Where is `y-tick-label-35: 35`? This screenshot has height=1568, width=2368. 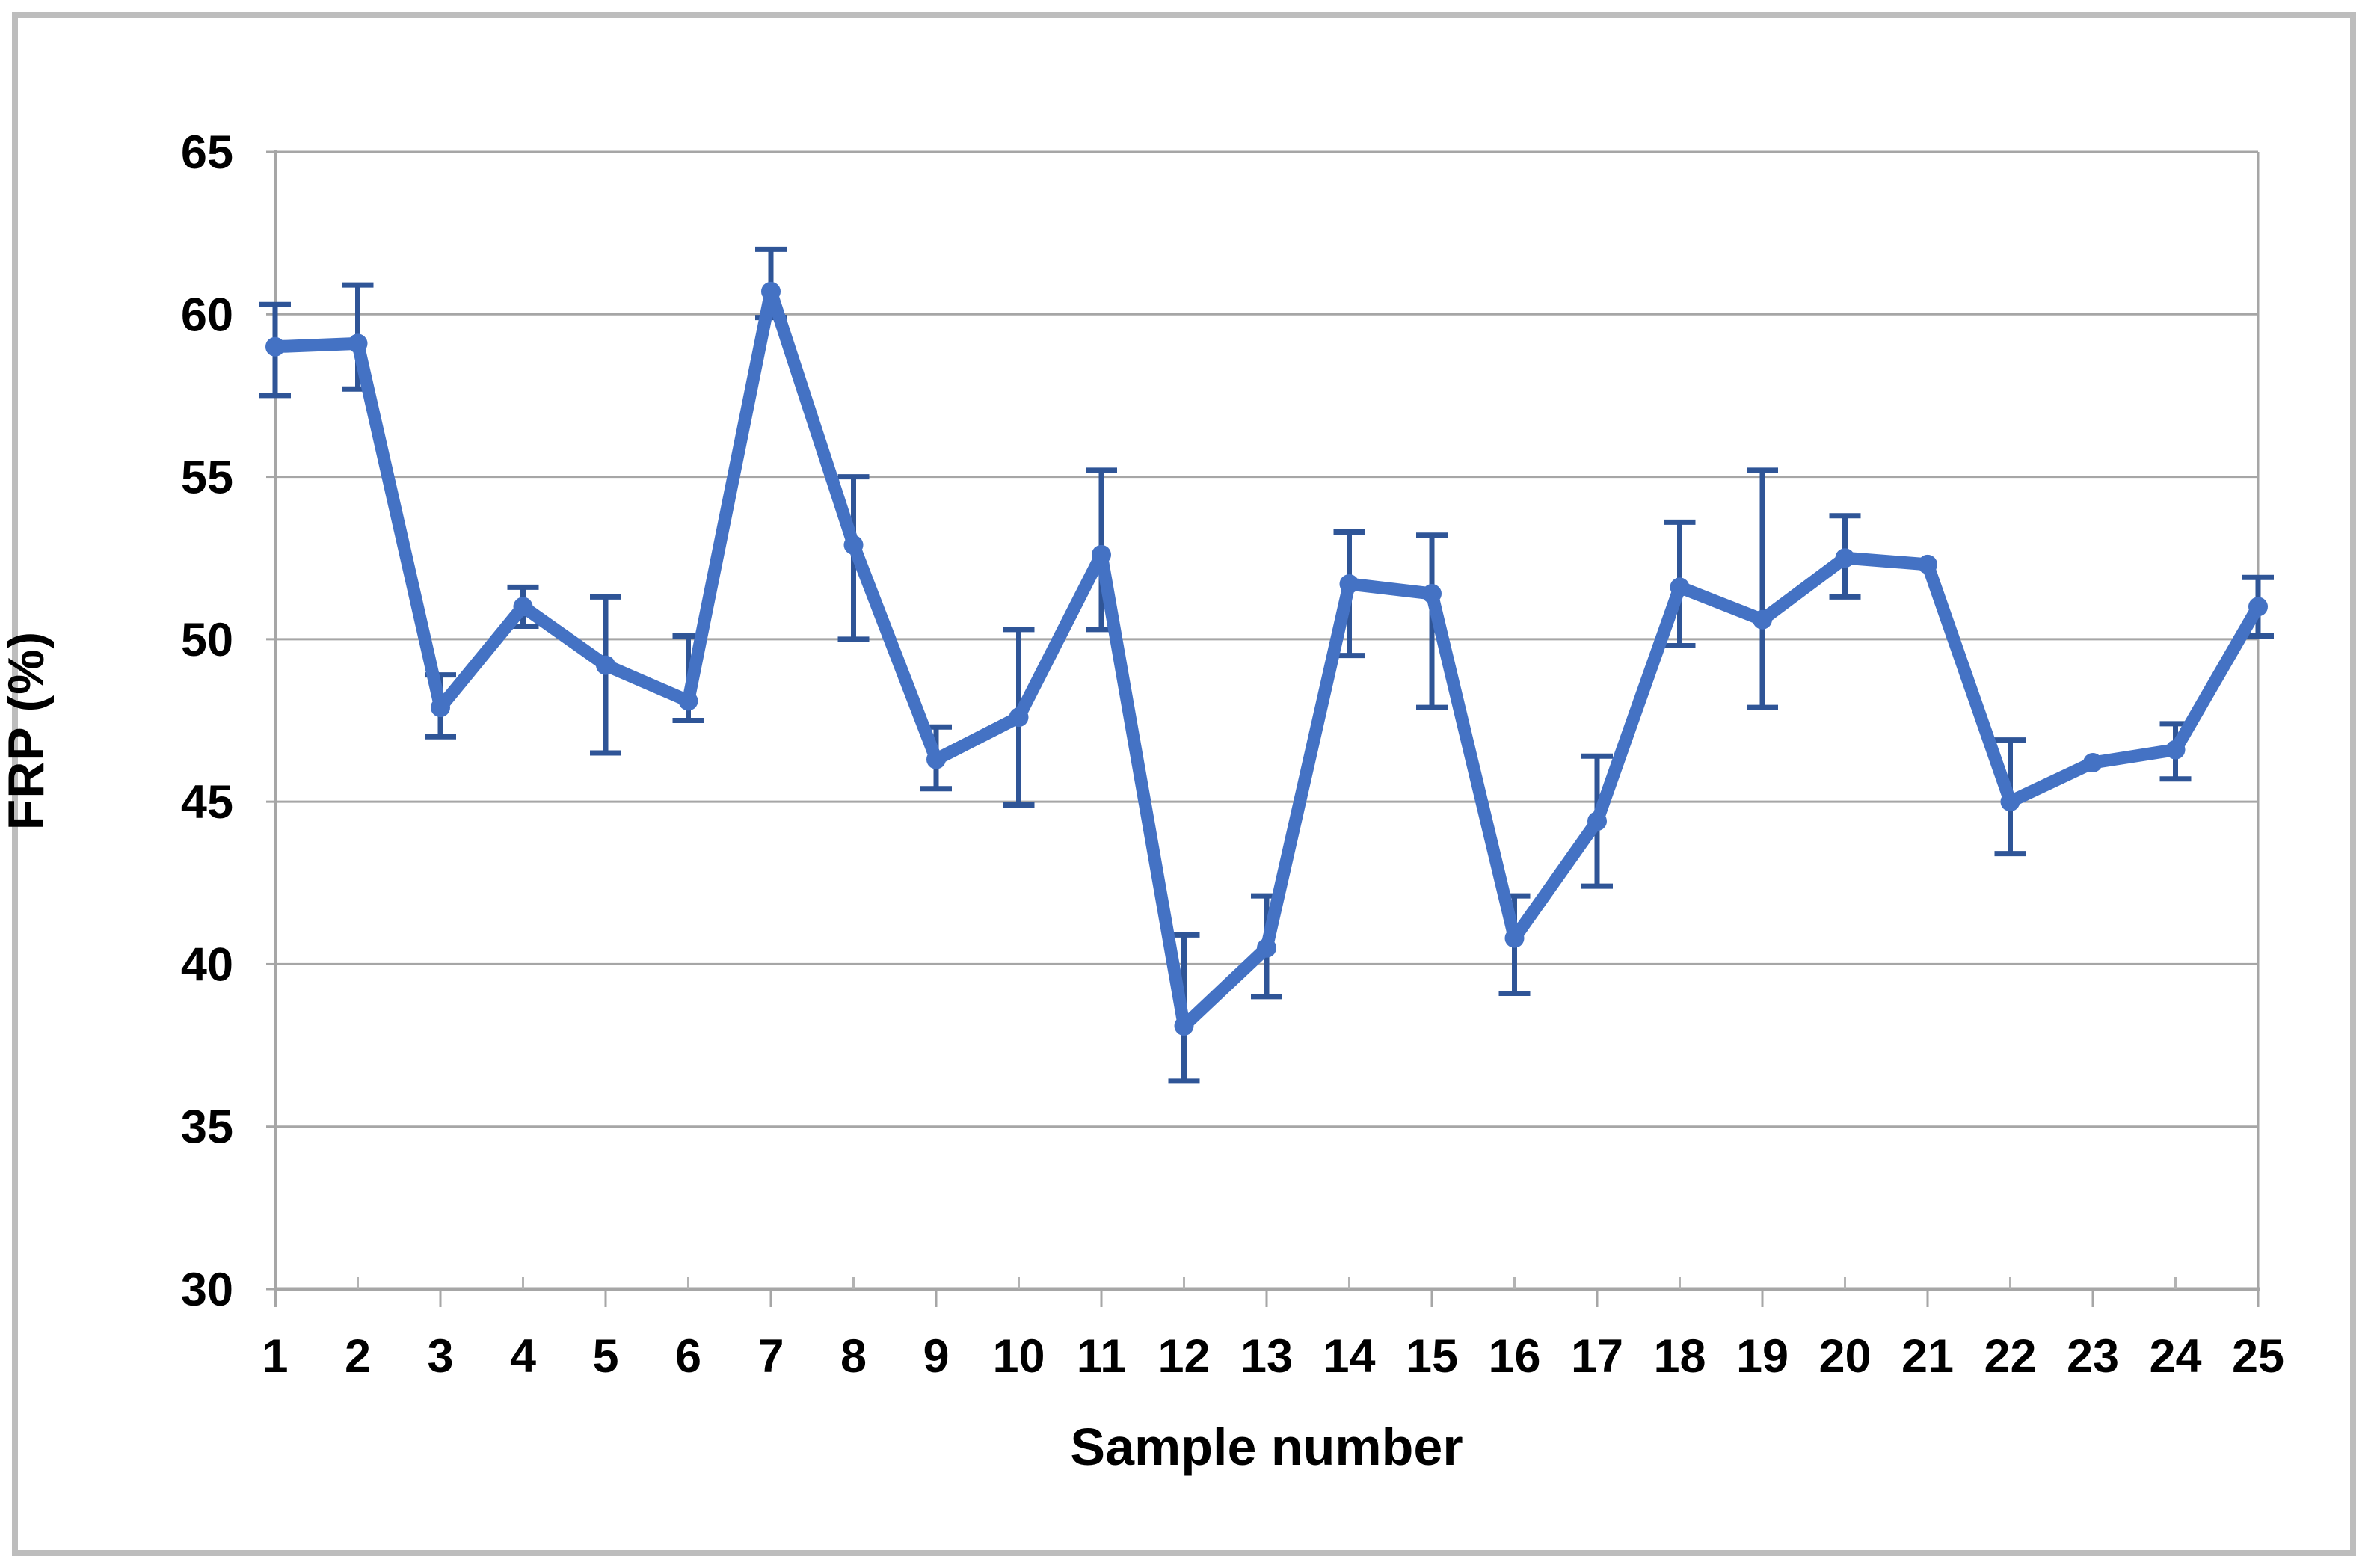 y-tick-label-35: 35 is located at coordinates (207, 1127).